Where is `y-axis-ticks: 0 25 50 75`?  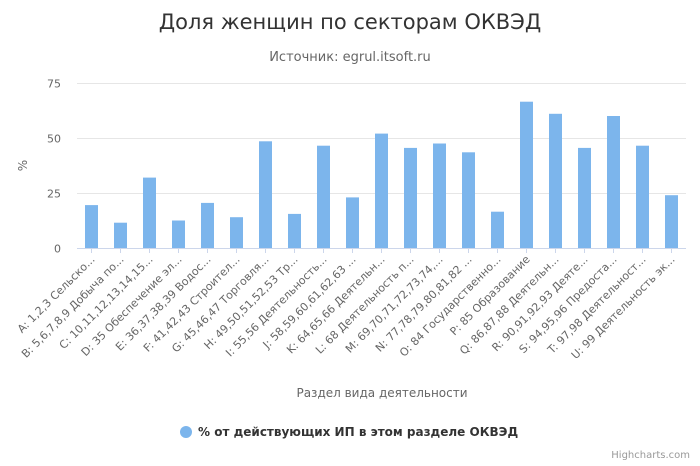
y-axis-ticks: 0 25 50 75 is located at coordinates (54, 167).